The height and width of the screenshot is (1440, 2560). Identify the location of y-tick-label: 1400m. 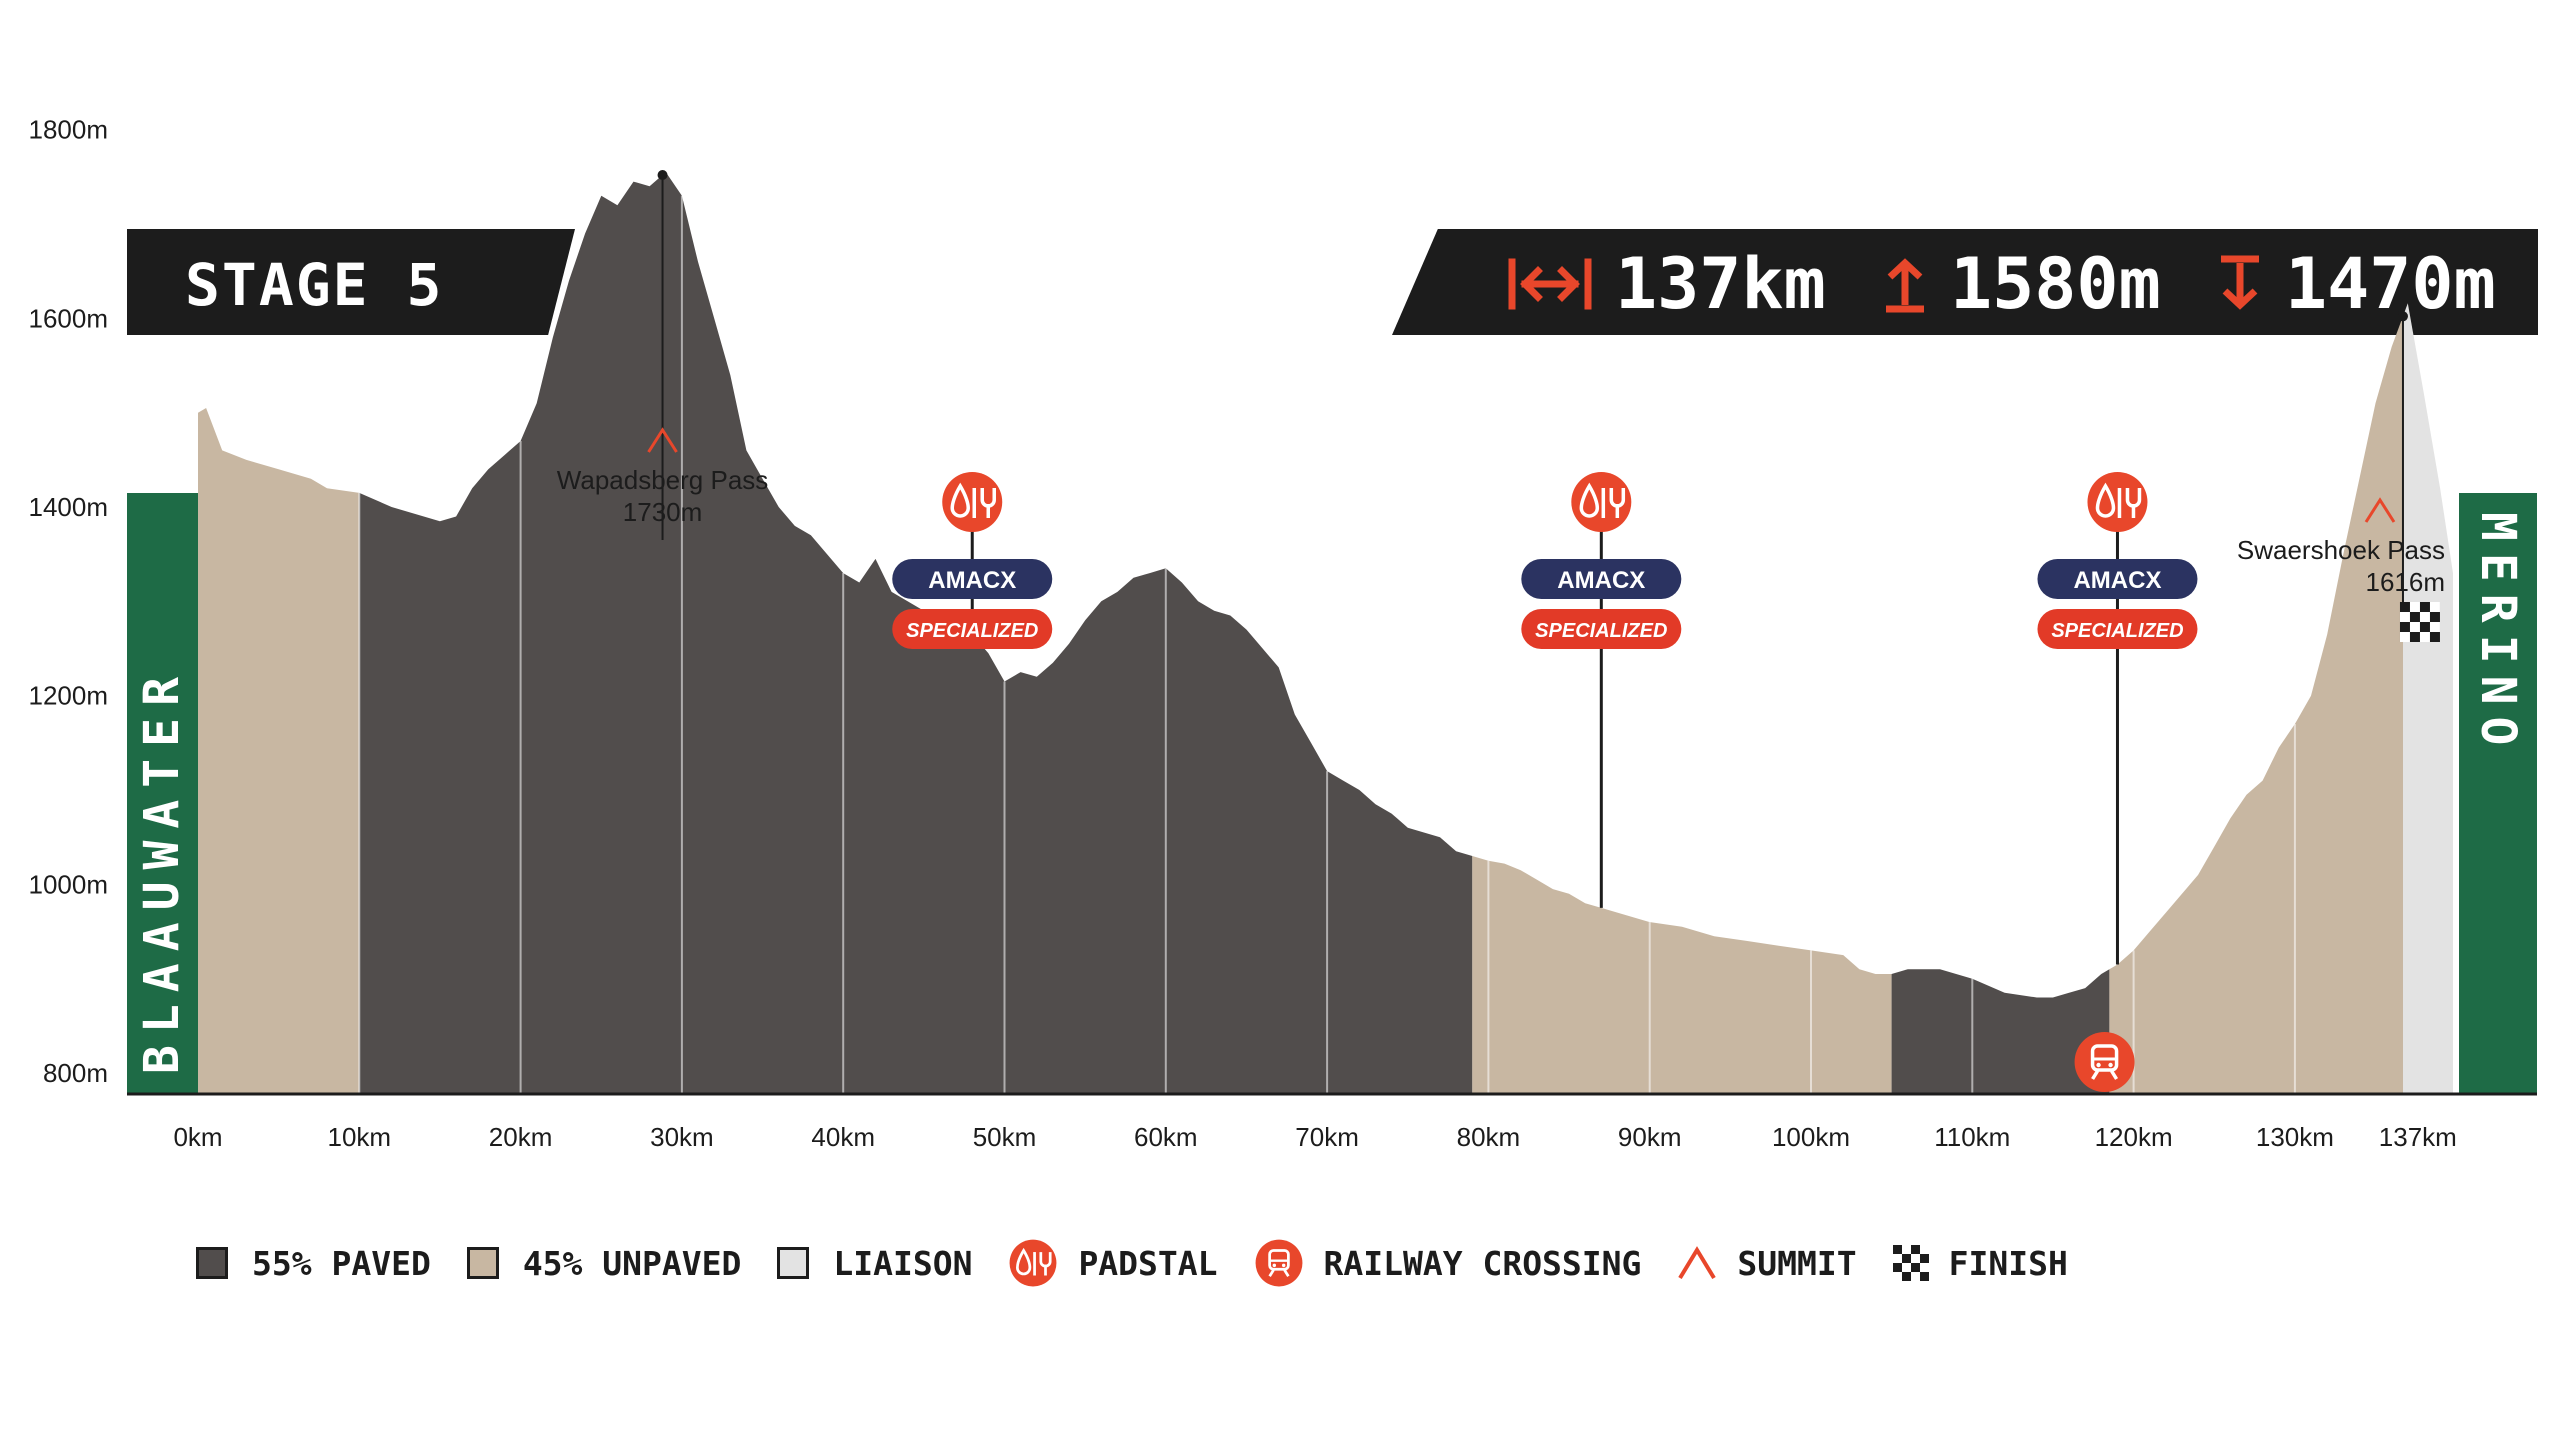
(69, 507).